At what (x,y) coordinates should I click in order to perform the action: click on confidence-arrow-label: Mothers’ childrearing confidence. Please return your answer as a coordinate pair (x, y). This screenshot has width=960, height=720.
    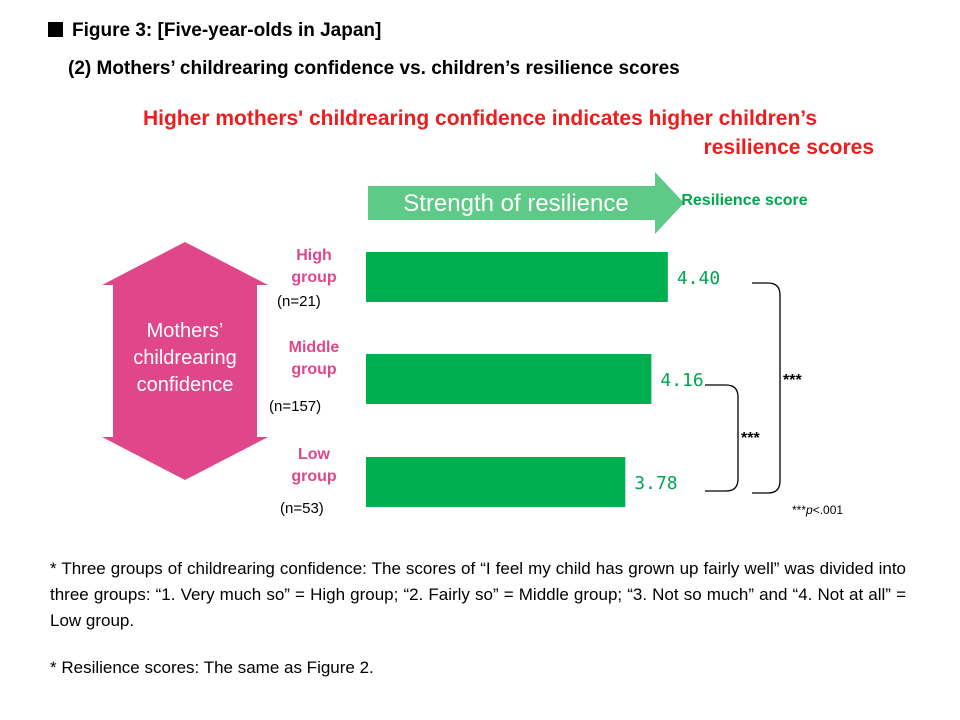
    Looking at the image, I should click on (185, 358).